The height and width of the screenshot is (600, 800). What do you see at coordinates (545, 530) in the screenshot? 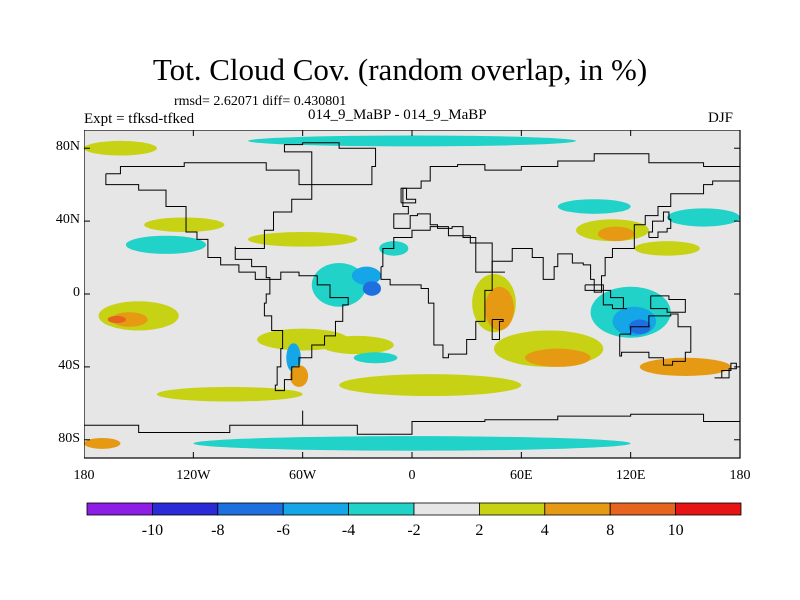
I see `colorbar-label: 4` at bounding box center [545, 530].